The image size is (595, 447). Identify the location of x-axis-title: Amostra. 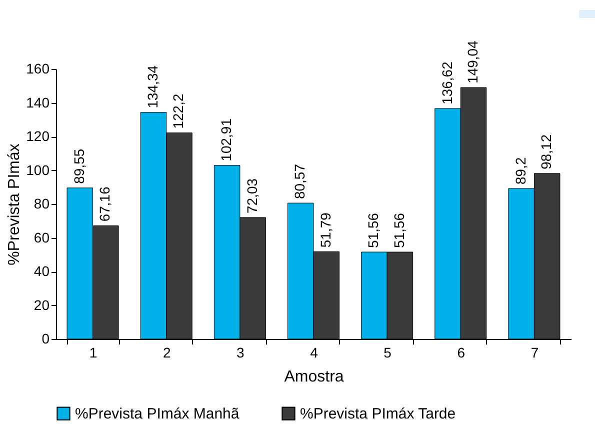
(314, 377).